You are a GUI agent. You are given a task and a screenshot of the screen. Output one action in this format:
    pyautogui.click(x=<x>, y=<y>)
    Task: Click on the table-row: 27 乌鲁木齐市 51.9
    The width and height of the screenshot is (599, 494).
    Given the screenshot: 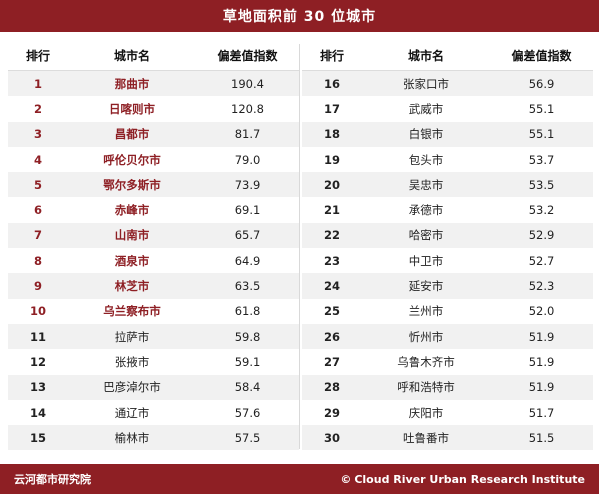 What is the action you would take?
    pyautogui.click(x=447, y=362)
    